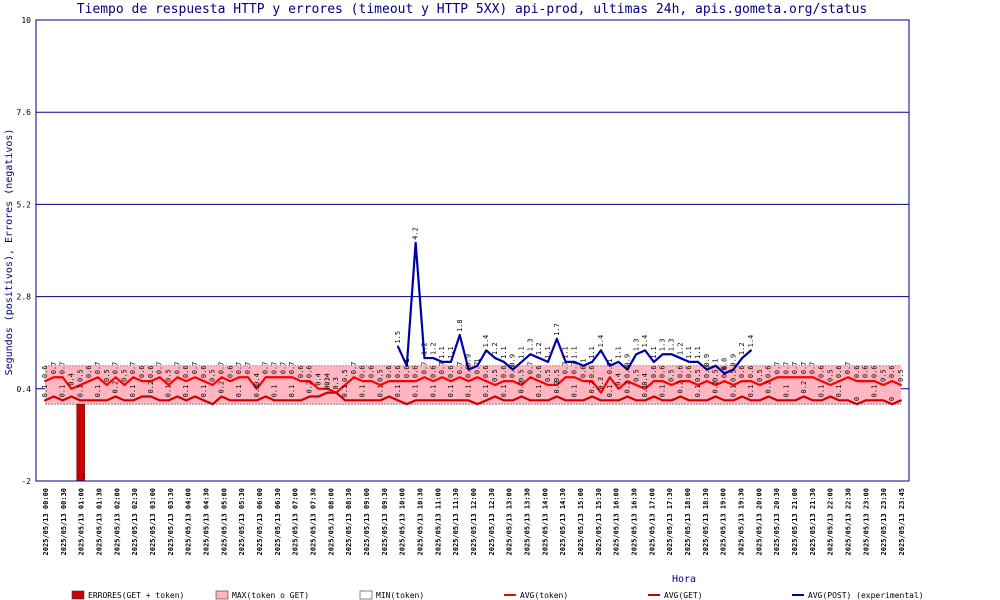 The image size is (1000, 600). Describe the element at coordinates (222, 595) in the screenshot. I see `legend-swatch` at that location.